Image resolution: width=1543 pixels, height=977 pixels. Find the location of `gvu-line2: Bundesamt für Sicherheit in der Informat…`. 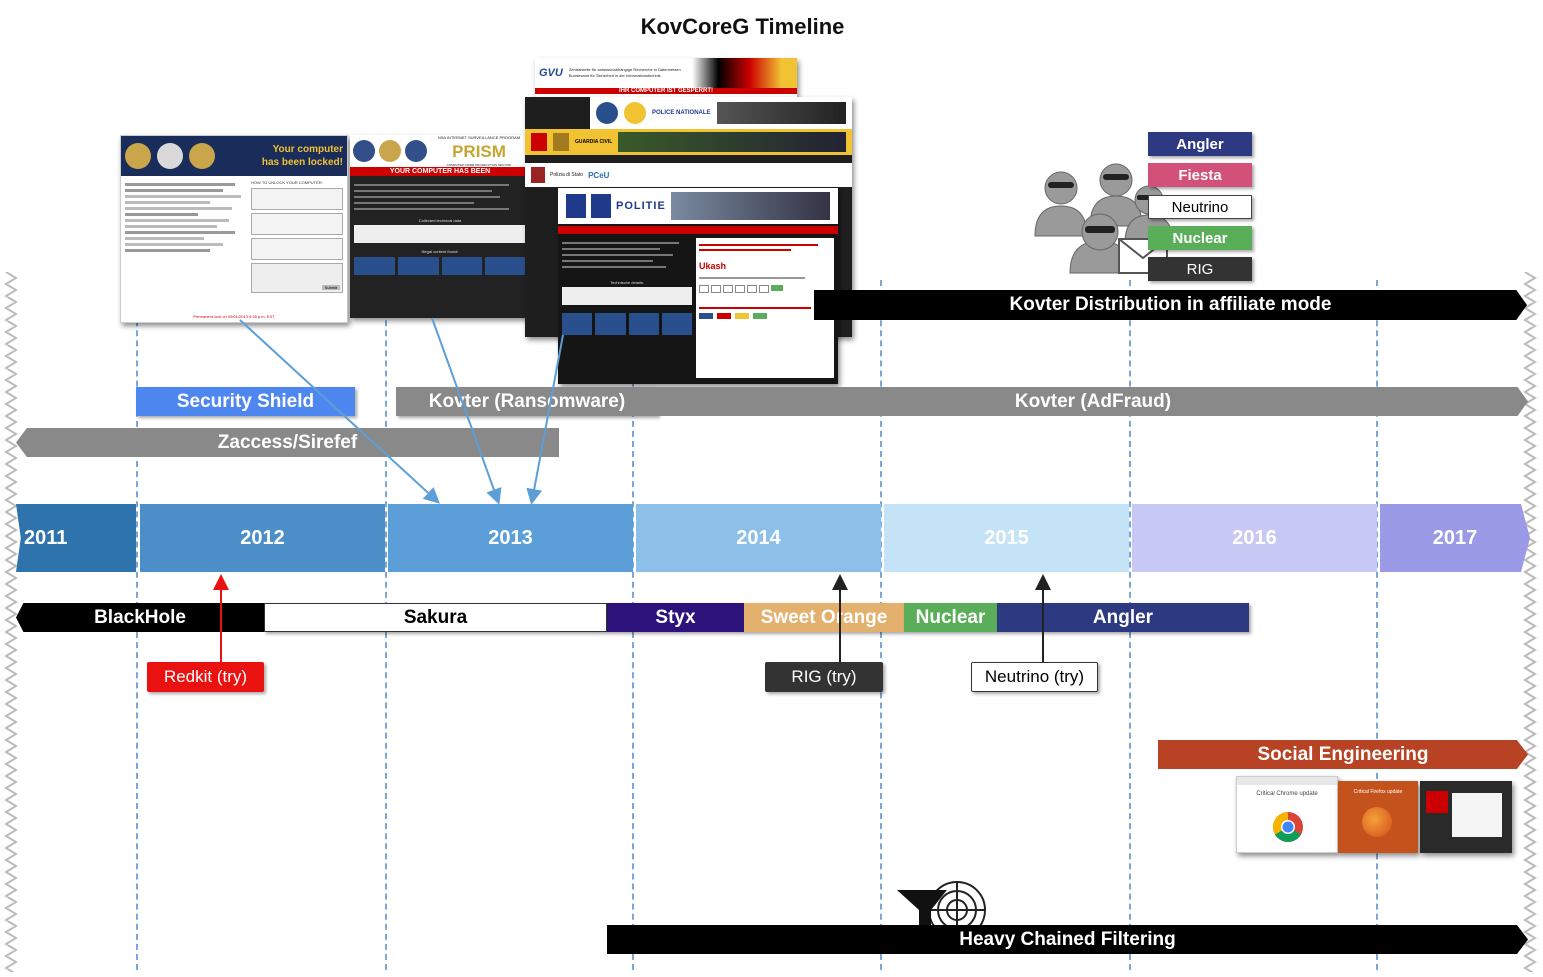

gvu-line2: Bundesamt für Sicherheit in der Informat… is located at coordinates (614, 75).